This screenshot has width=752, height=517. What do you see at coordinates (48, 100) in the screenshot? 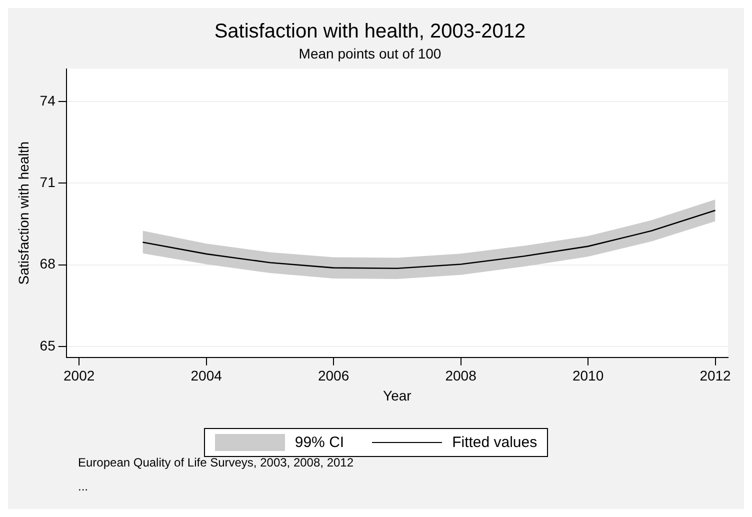
I see `y-tick-label: 74` at bounding box center [48, 100].